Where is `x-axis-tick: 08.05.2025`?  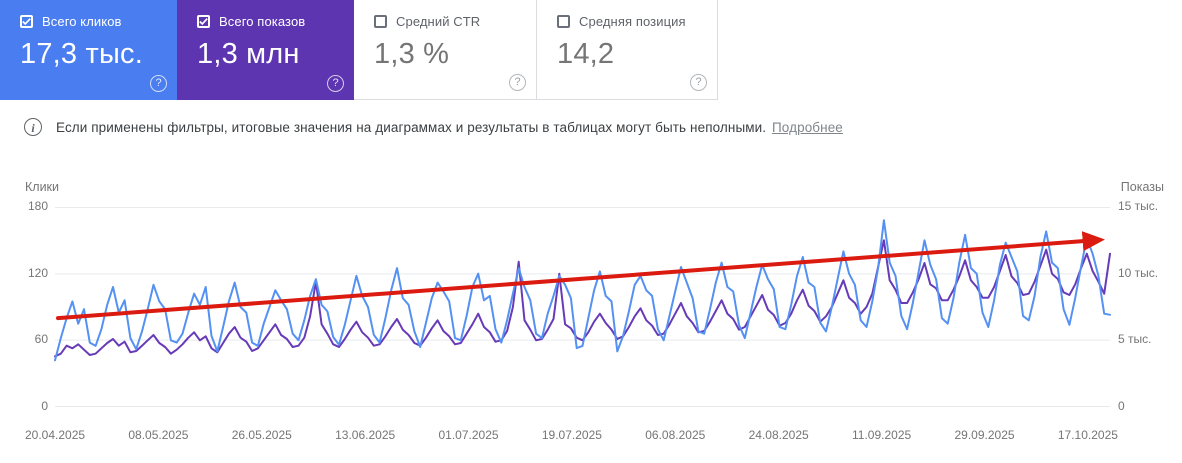
x-axis-tick: 08.05.2025 is located at coordinates (158, 435).